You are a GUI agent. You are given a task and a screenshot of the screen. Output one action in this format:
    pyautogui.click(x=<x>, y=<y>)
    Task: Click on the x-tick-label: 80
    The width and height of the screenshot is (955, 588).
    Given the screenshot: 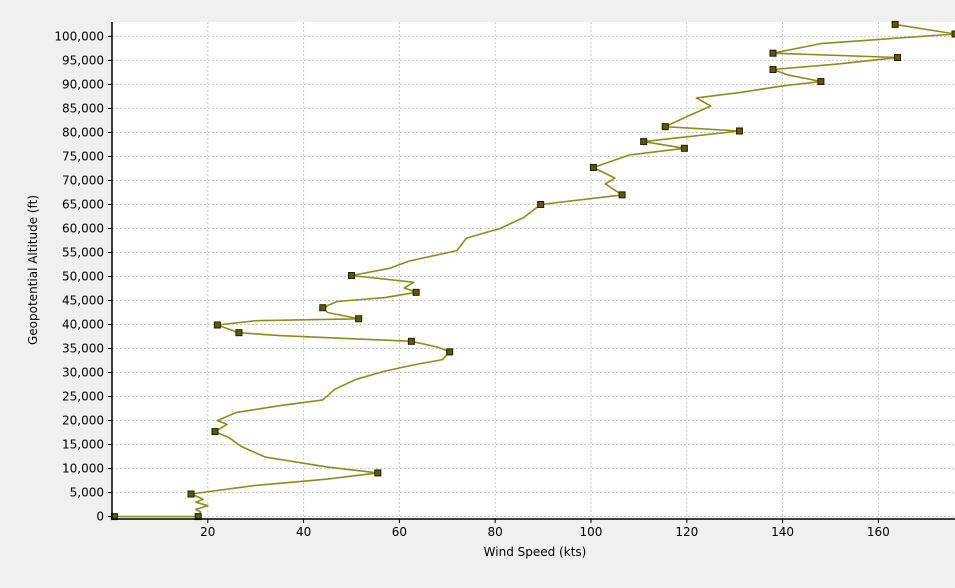 What is the action you would take?
    pyautogui.click(x=495, y=532)
    